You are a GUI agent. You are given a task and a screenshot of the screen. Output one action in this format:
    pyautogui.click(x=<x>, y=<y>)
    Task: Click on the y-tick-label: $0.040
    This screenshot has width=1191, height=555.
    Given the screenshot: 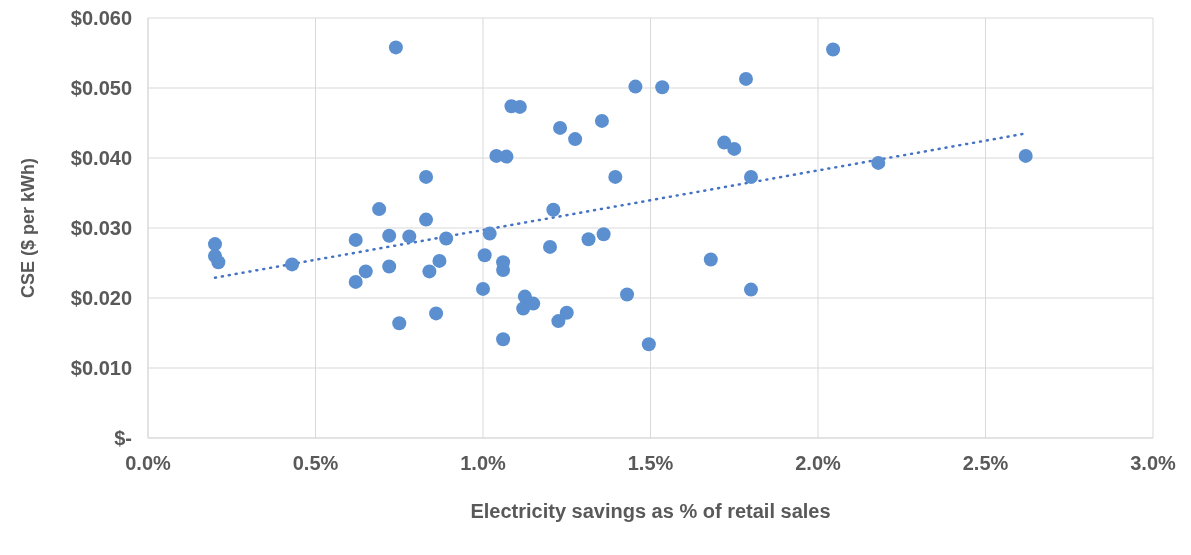 What is the action you would take?
    pyautogui.click(x=101, y=158)
    